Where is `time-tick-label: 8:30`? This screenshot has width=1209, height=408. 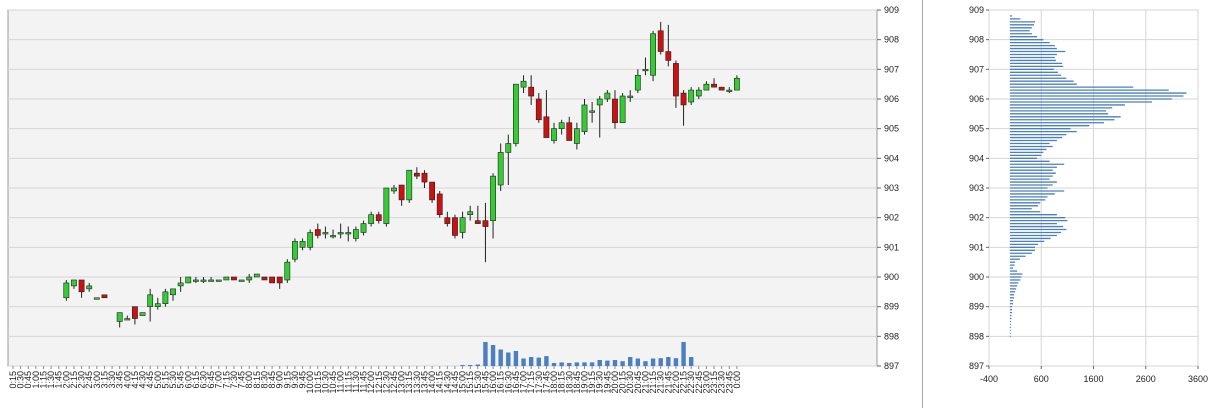
time-tick-label: 8:30 is located at coordinates (264, 380).